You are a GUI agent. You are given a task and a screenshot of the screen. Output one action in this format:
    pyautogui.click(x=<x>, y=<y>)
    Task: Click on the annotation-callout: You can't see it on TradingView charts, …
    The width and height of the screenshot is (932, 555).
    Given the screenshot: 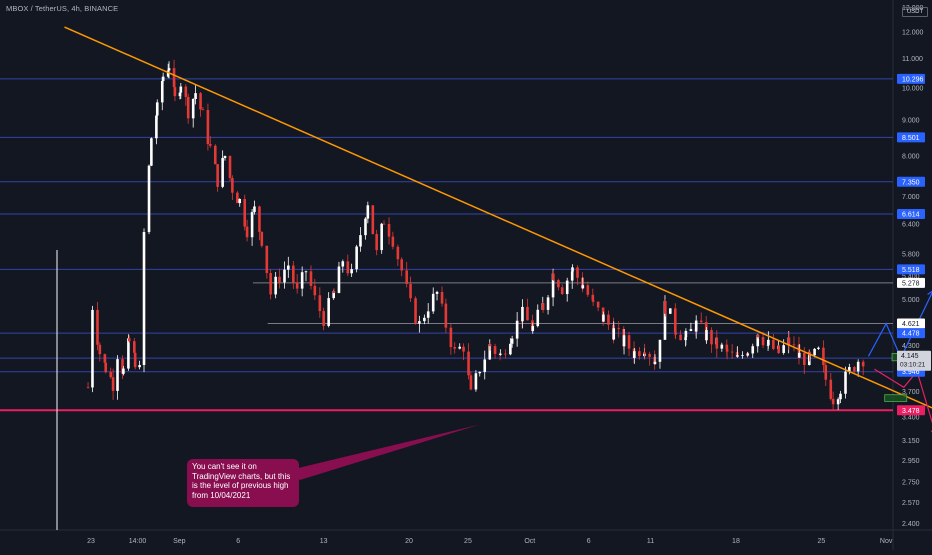 What is the action you would take?
    pyautogui.click(x=243, y=483)
    